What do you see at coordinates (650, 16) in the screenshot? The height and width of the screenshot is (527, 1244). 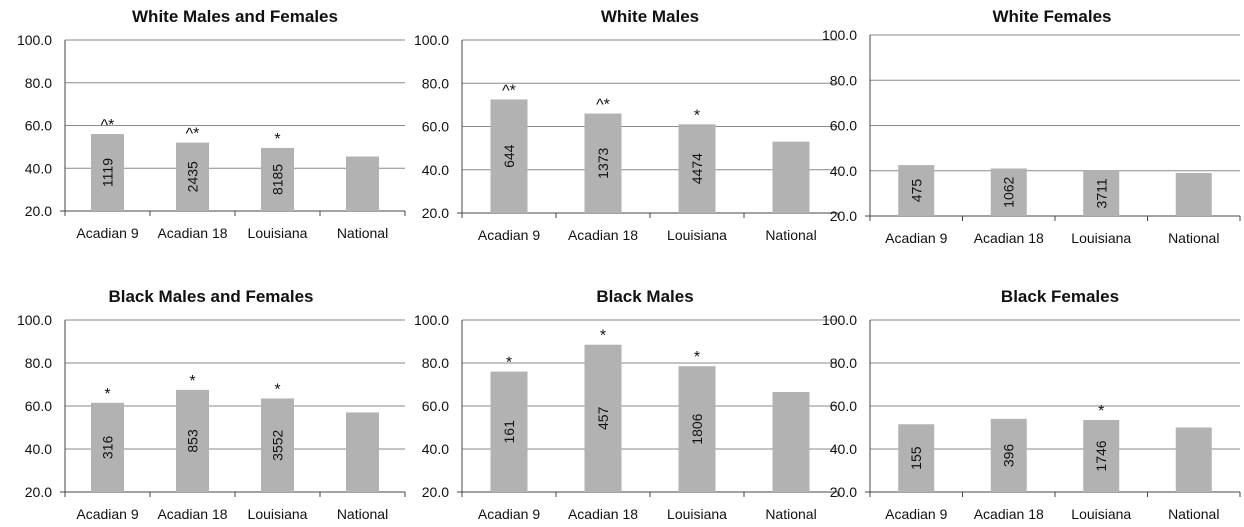 I see `chart-title: White Males` at bounding box center [650, 16].